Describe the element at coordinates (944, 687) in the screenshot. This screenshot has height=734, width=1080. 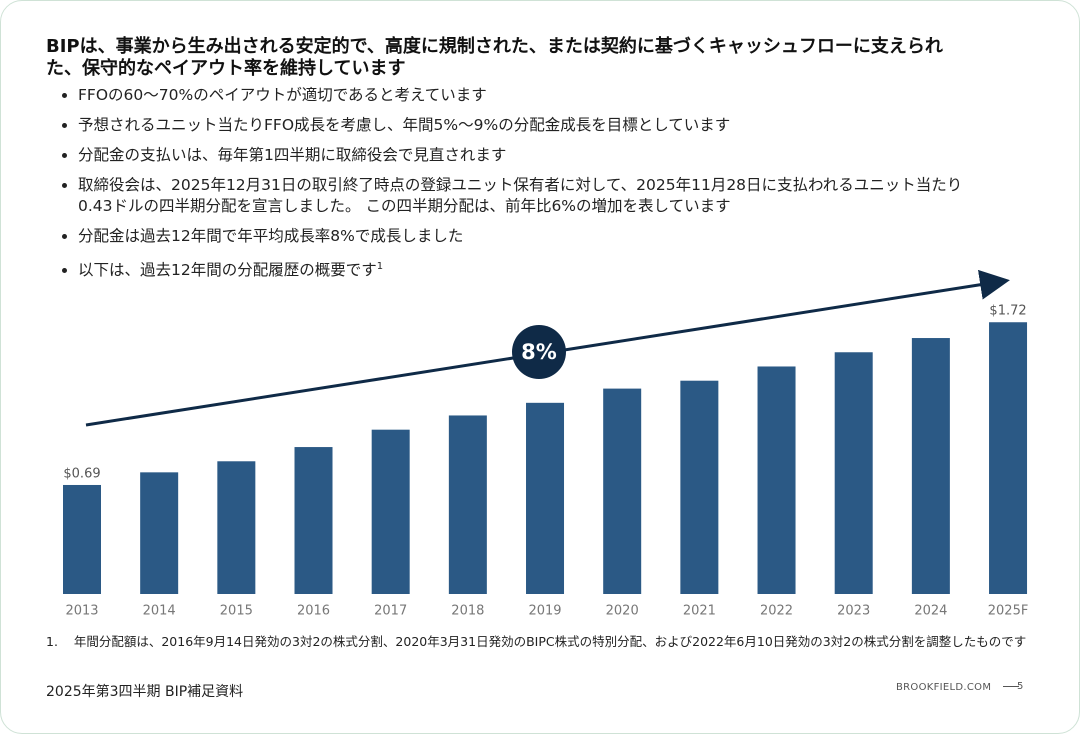
I see `site: BROOKFIELD.COM` at that location.